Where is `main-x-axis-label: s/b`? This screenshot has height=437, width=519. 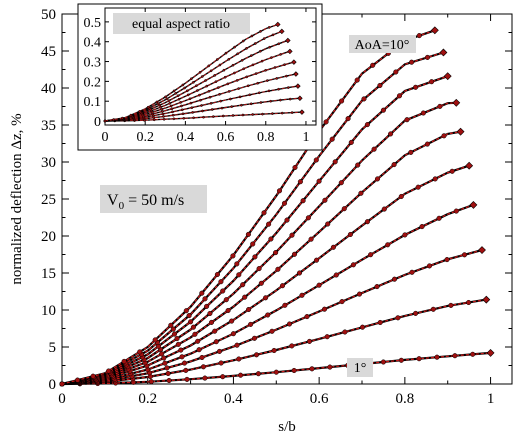
main-x-axis-label: s/b is located at coordinates (287, 427).